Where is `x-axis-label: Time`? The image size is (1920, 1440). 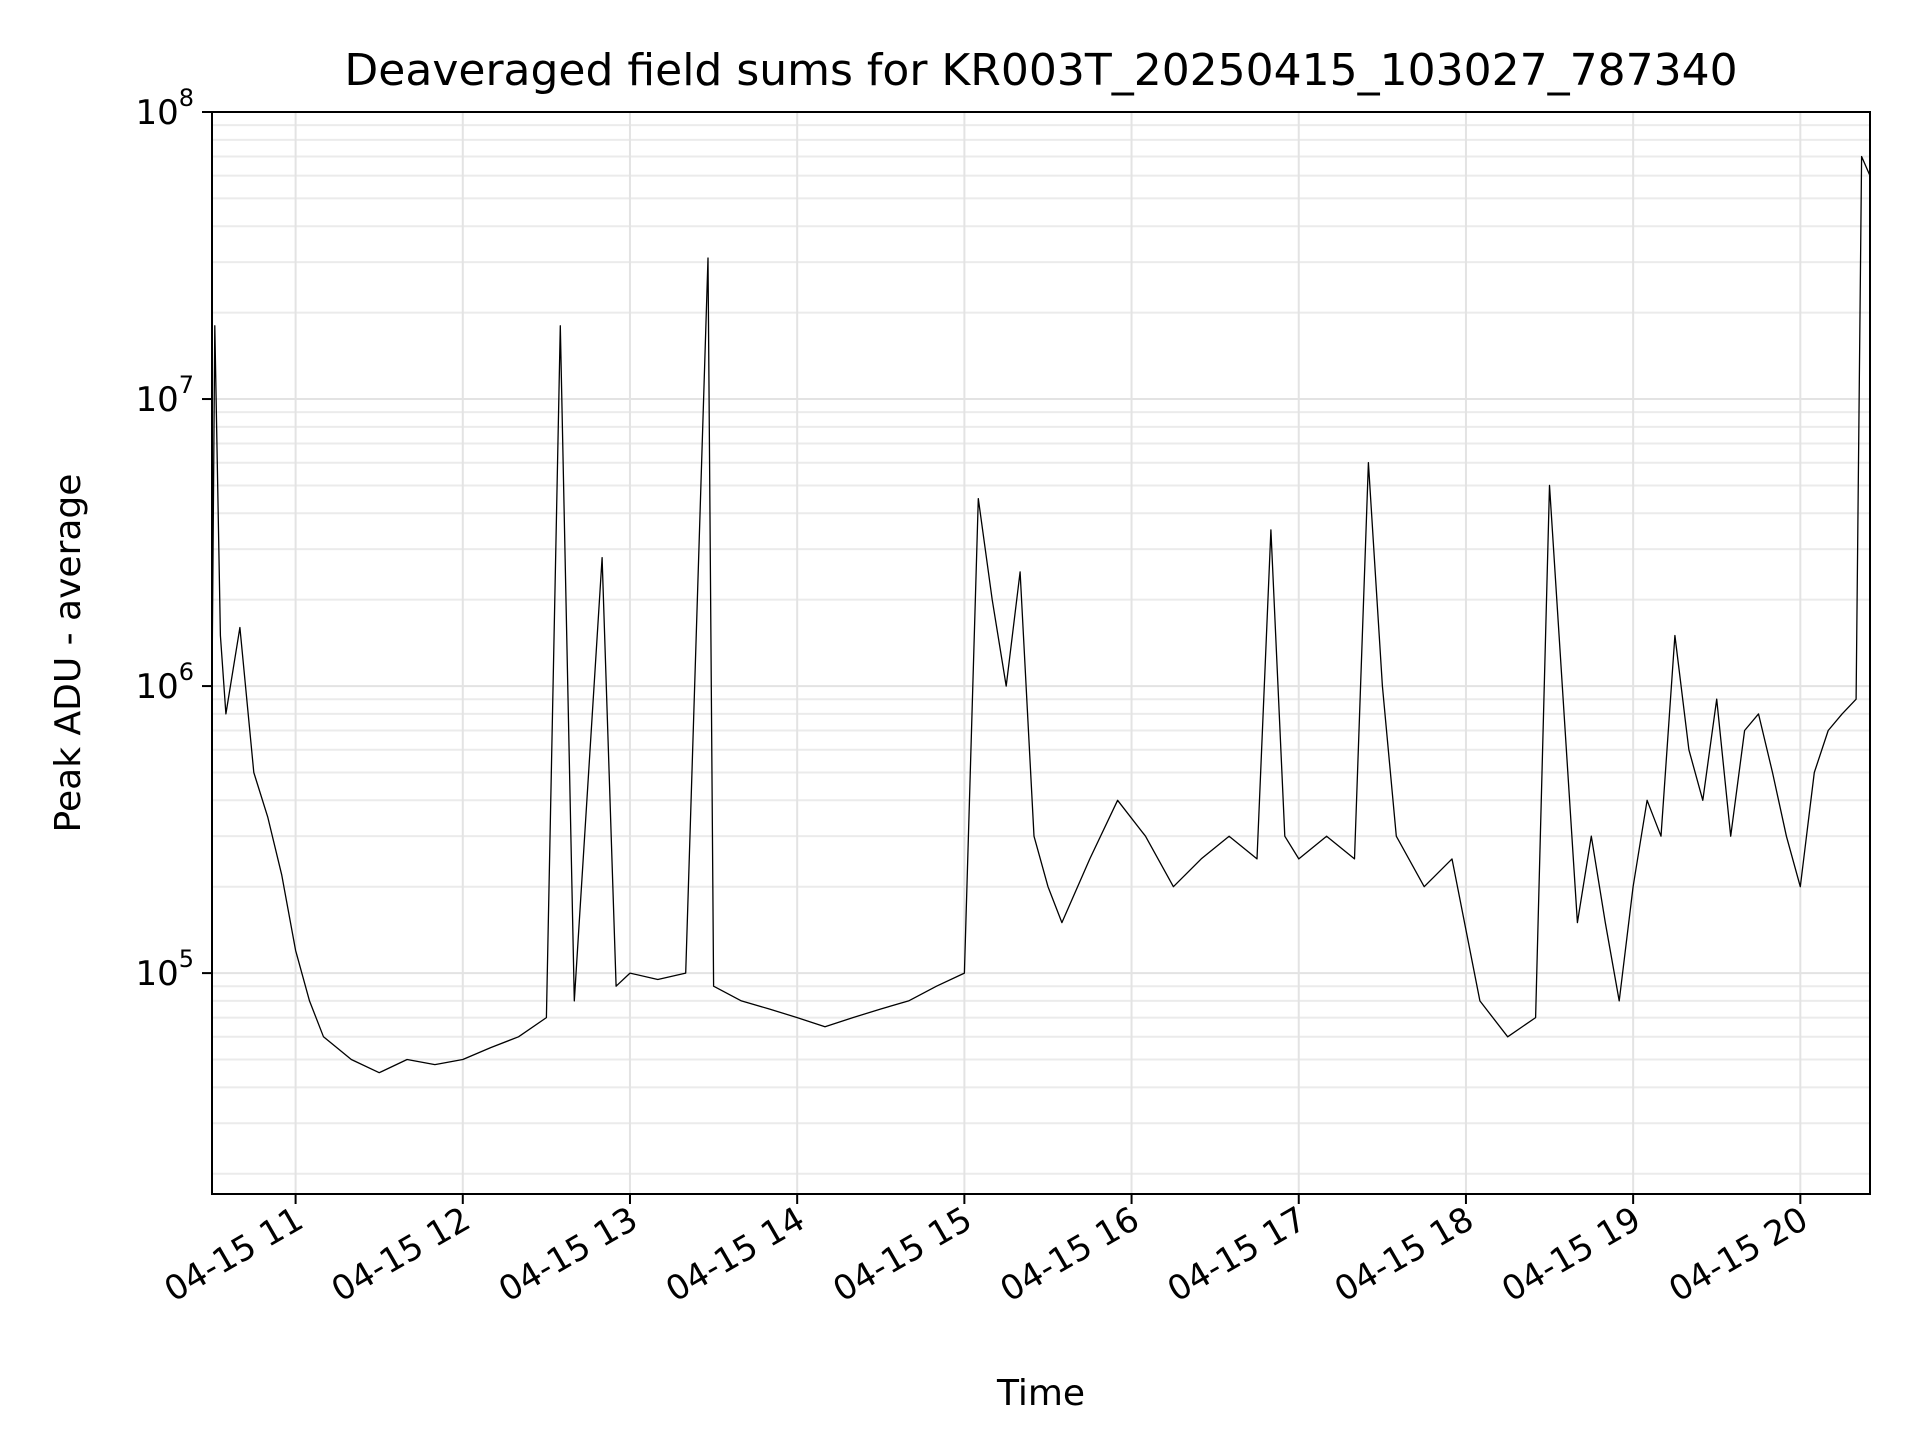 x-axis-label: Time is located at coordinates (1040, 1393).